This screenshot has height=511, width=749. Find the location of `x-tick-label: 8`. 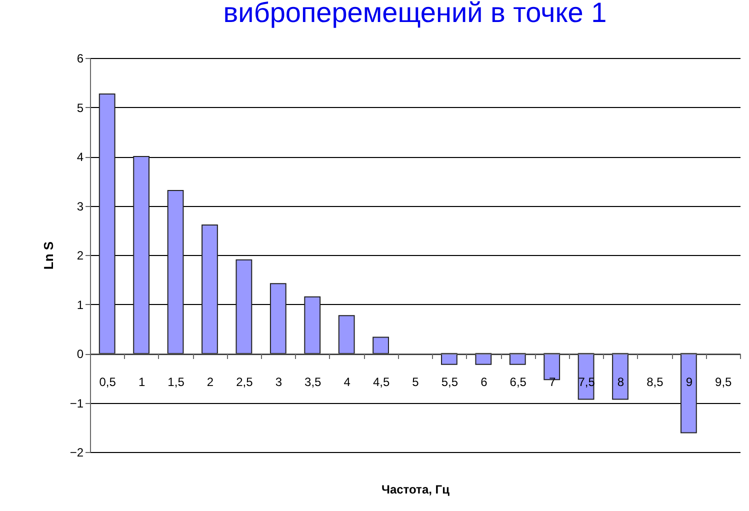

x-tick-label: 8 is located at coordinates (620, 382).